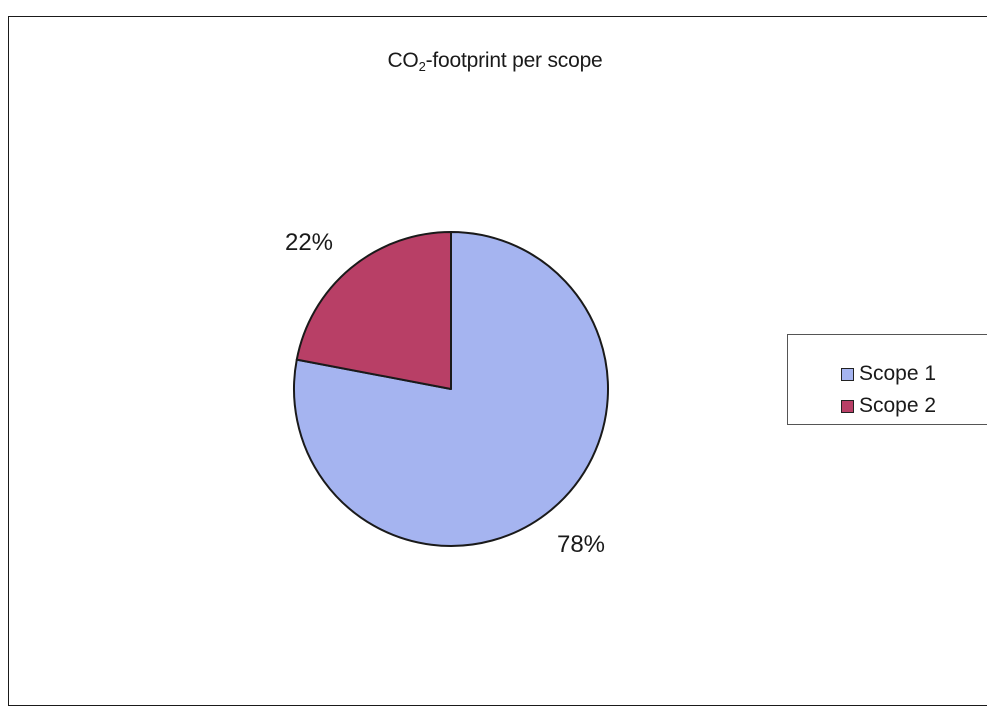 This screenshot has width=987, height=706. I want to click on chart-title: CO2-footprint per scope, so click(495, 61).